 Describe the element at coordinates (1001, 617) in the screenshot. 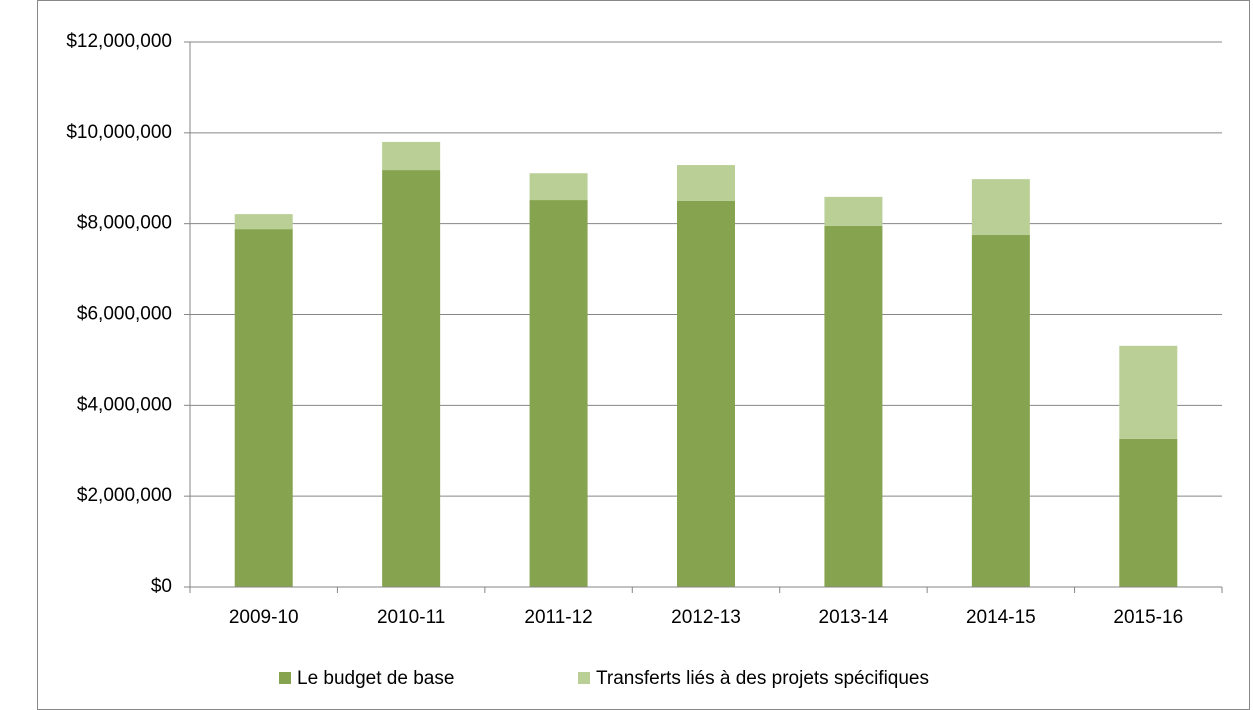

I see `x-tick-label: 2014-15` at that location.